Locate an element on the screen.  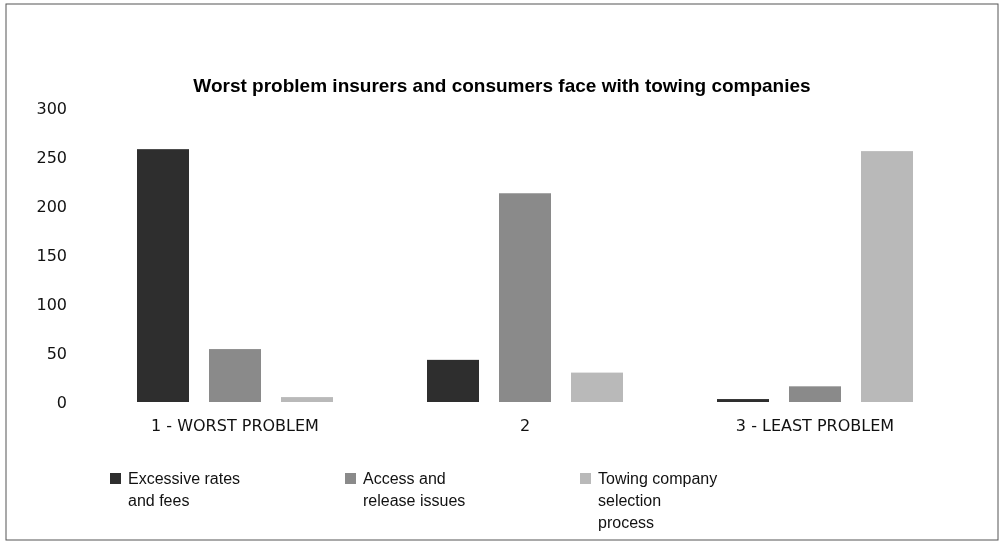
y-tick-label: 250 is located at coordinates (51, 157).